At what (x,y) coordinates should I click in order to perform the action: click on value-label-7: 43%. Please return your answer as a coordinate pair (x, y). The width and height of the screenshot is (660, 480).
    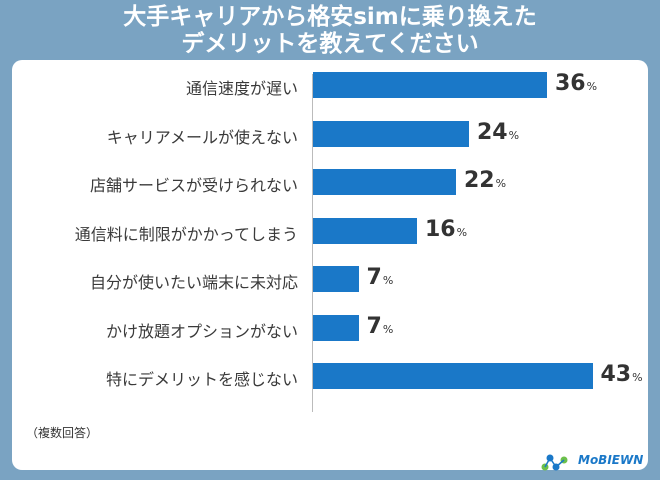
    Looking at the image, I should click on (622, 374).